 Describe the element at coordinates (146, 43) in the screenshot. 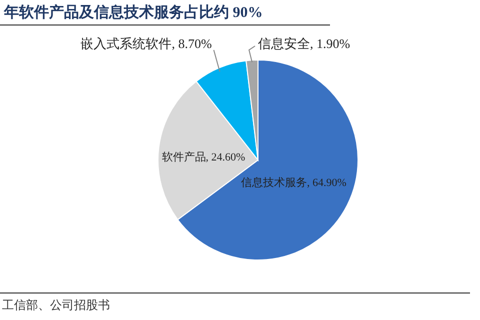

I see `slice-label: 嵌入式系统软件, 8.70%` at that location.